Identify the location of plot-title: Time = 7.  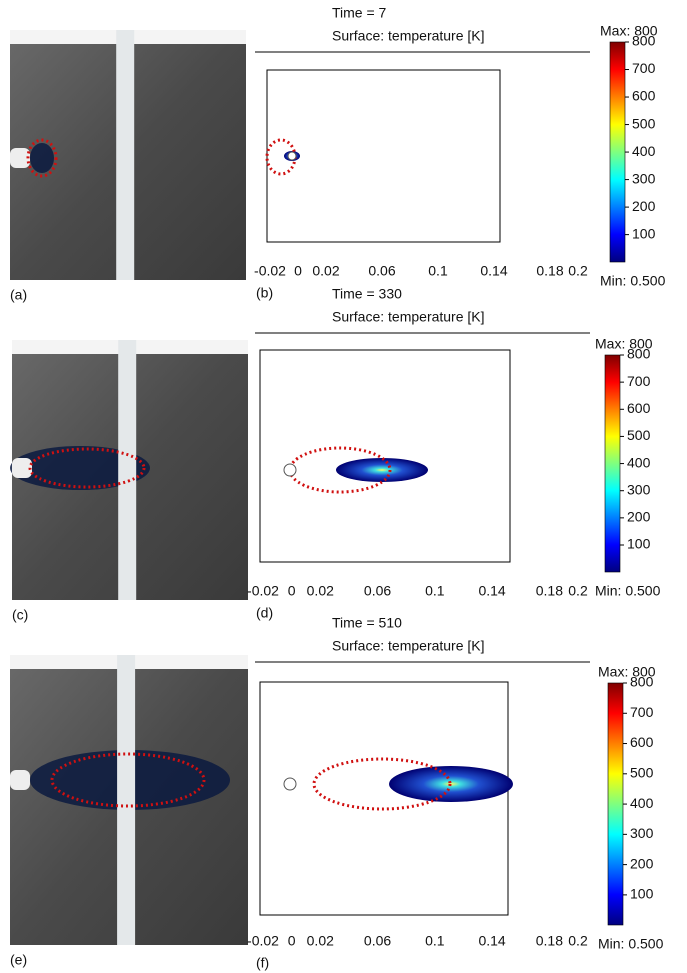
(359, 13).